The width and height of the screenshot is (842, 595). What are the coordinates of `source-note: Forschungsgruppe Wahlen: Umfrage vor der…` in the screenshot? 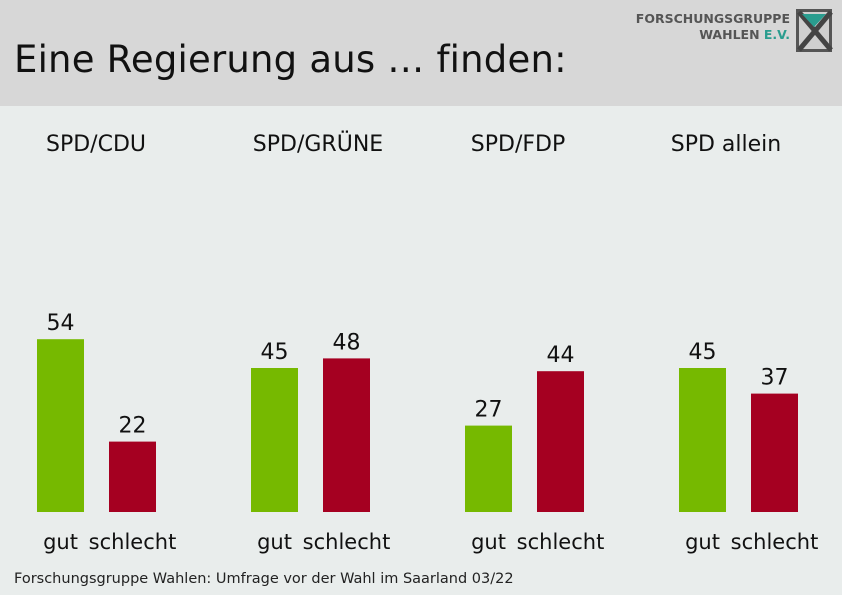 It's located at (264, 579).